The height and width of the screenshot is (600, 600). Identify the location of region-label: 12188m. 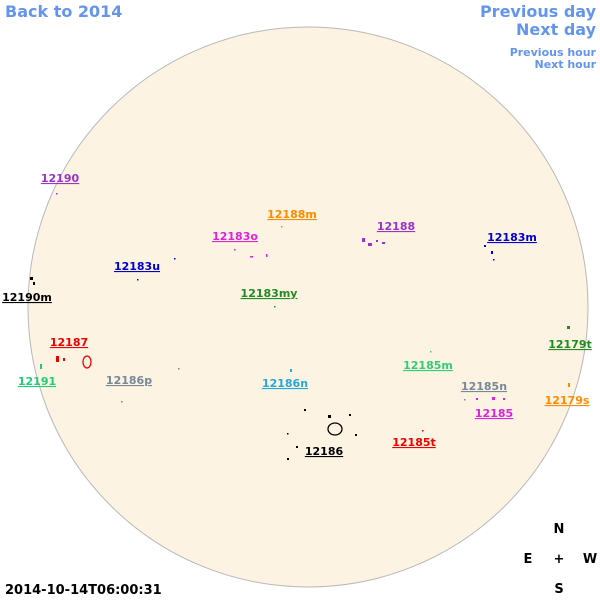
(292, 214).